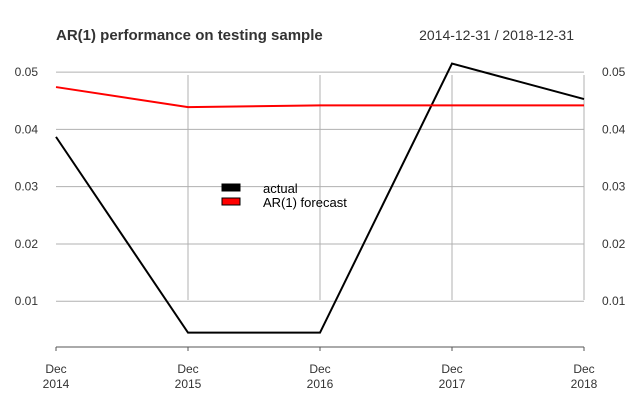  Describe the element at coordinates (584, 376) in the screenshot. I see `x-tick-label: Dec 2018` at that location.